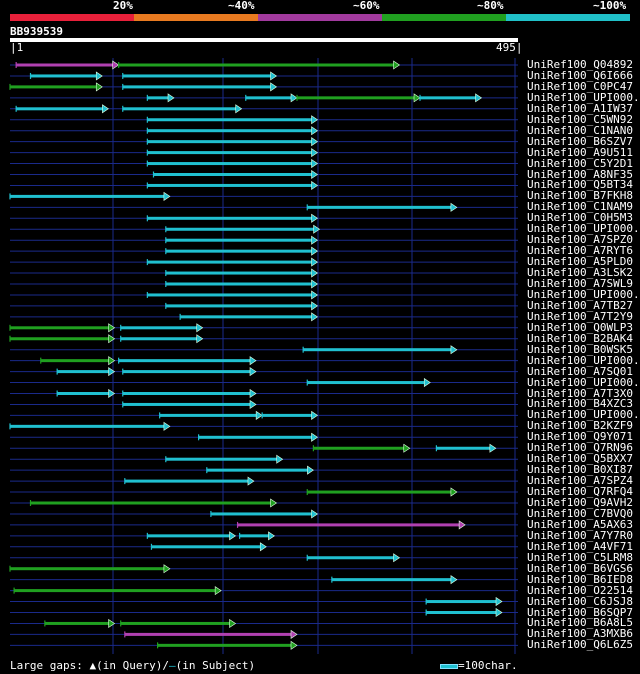 This screenshot has height=674, width=640. Describe the element at coordinates (580, 86) in the screenshot. I see `hit-label: UniRef100_C0PC47` at that location.